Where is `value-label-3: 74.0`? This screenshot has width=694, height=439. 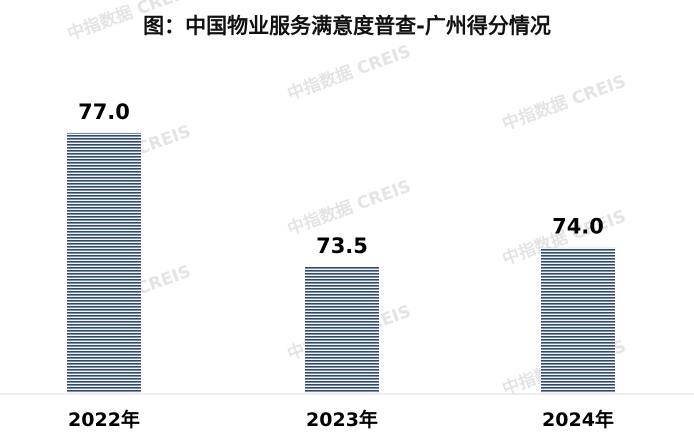 value-label-3: 74.0 is located at coordinates (578, 227).